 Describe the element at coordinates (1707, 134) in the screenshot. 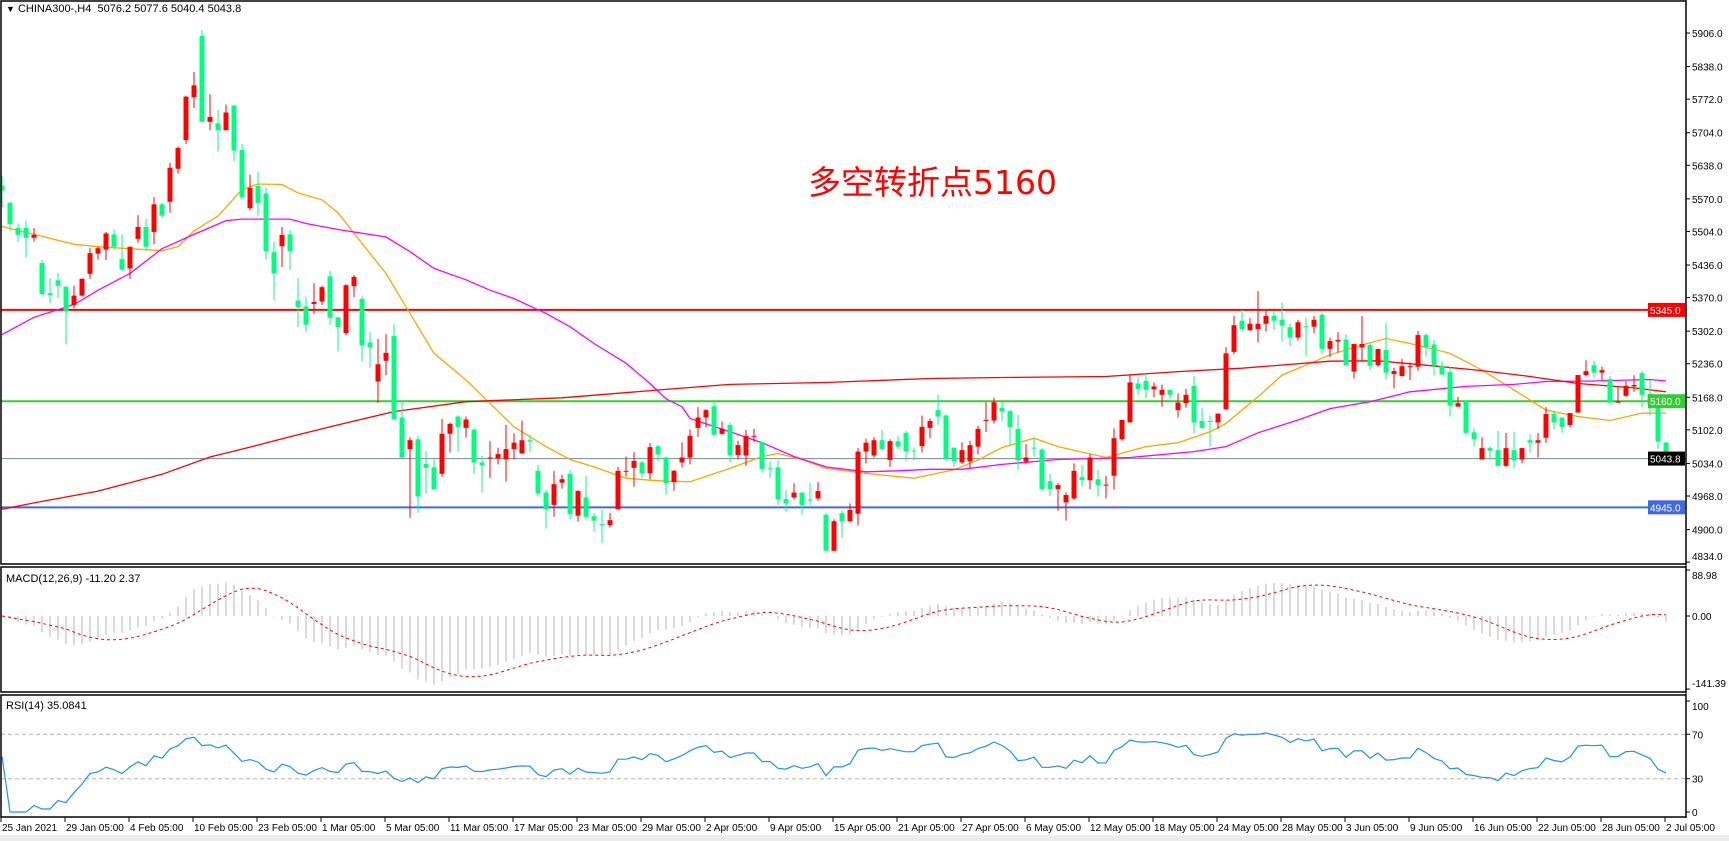

I see `price-tick-label: 5704.0` at that location.